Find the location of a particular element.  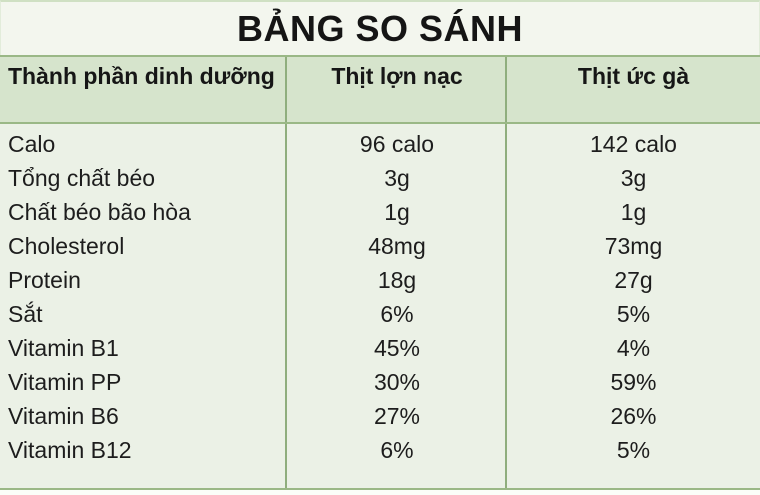

column-header-lean-pork: Thịt lợn nạc is located at coordinates (397, 76).